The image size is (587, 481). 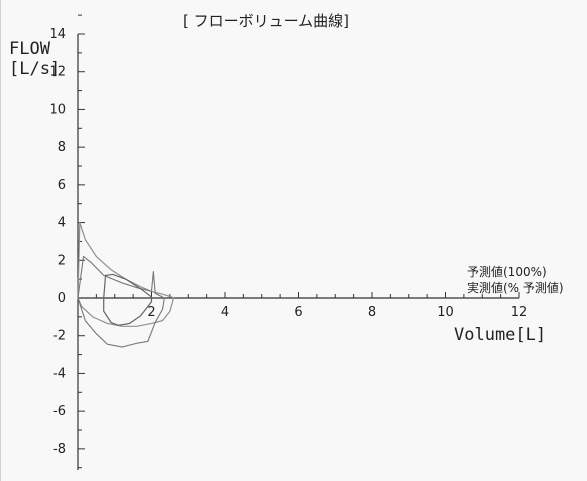 What do you see at coordinates (62, 260) in the screenshot?
I see `y-tick-label: 2` at bounding box center [62, 260].